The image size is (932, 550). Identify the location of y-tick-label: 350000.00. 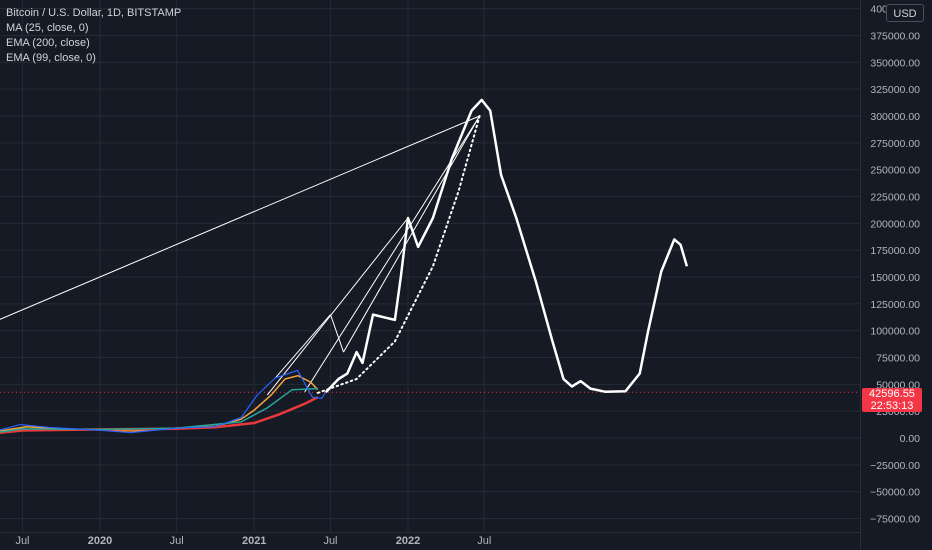
(895, 63).